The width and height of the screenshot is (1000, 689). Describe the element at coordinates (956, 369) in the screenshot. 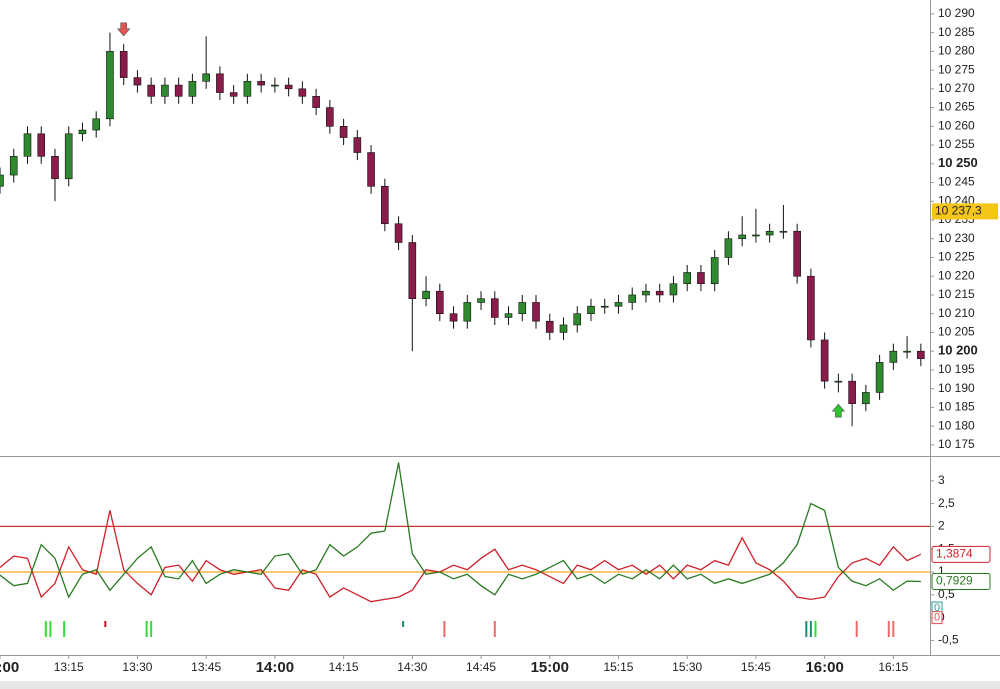

I see `y-tick-label: 10 195` at that location.